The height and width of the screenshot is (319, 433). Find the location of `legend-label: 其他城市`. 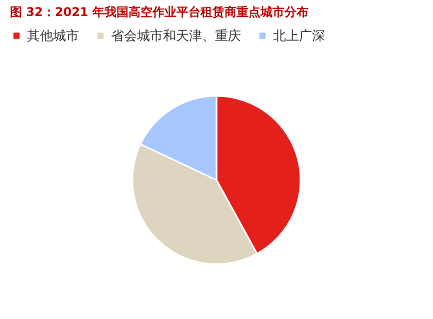

legend-label: 其他城市 is located at coordinates (53, 36).